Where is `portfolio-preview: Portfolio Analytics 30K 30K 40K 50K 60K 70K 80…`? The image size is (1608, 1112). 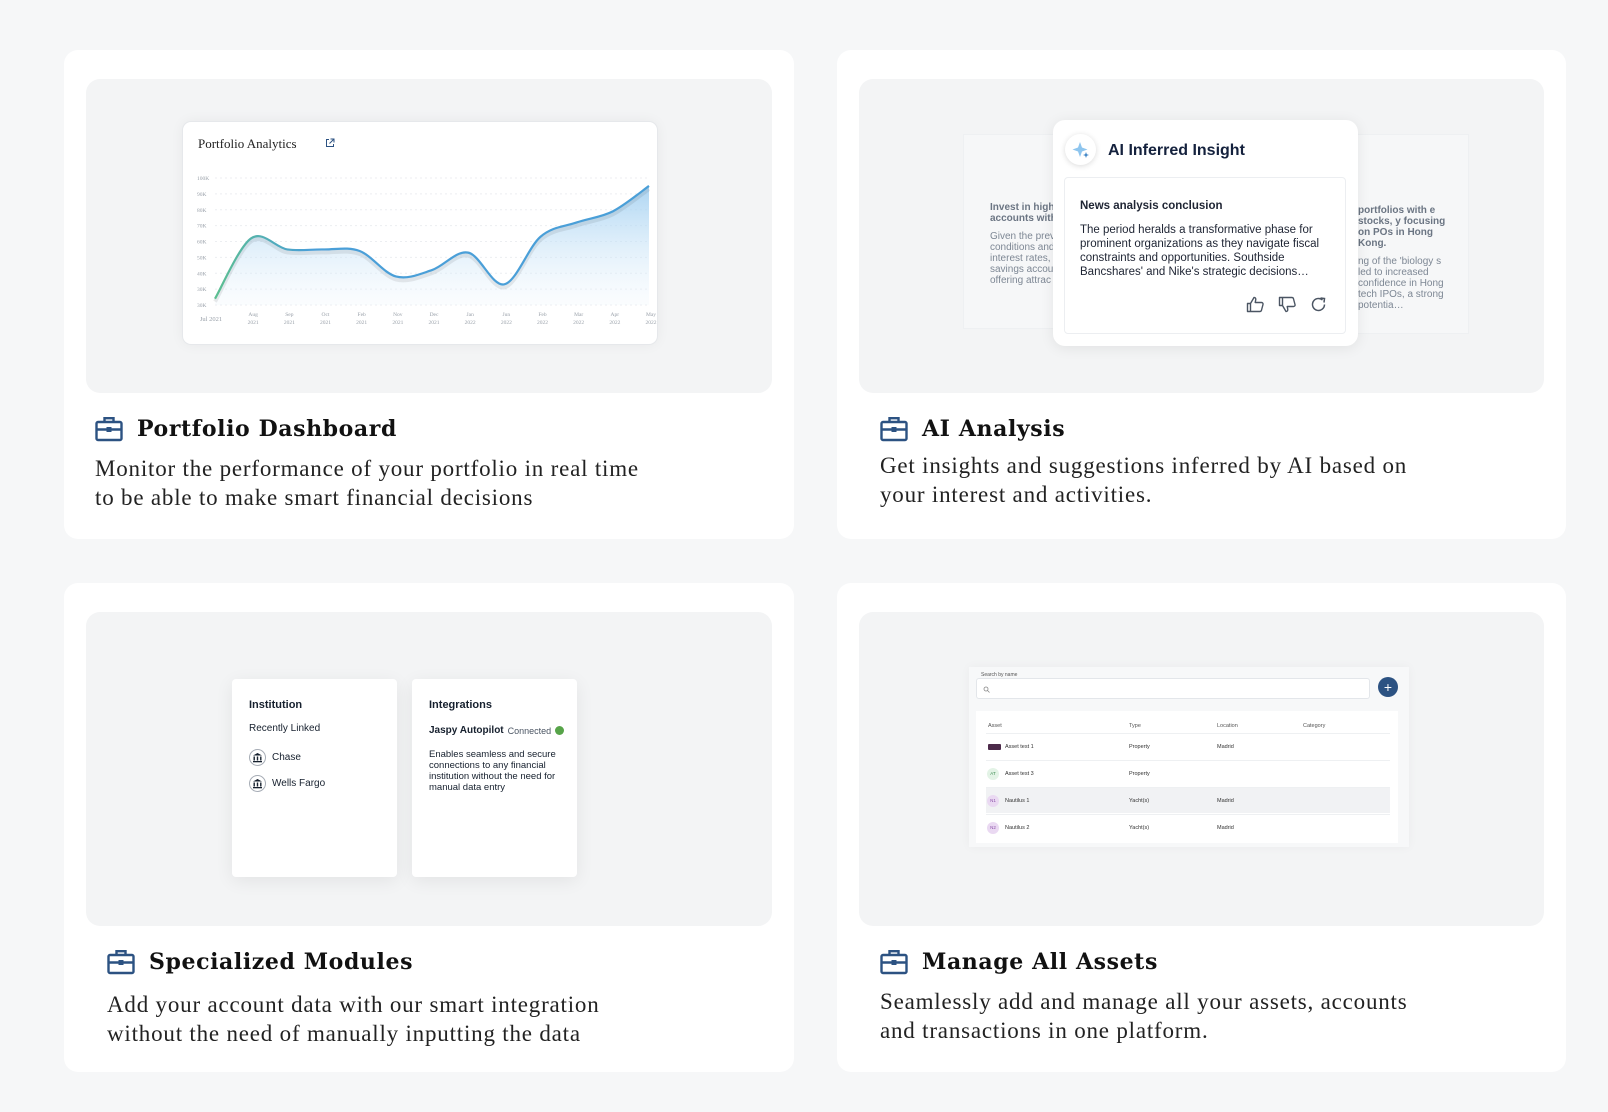
portfolio-preview: Portfolio Analytics 30K 30K 40K 50K 60K 70K 80… is located at coordinates (429, 236).